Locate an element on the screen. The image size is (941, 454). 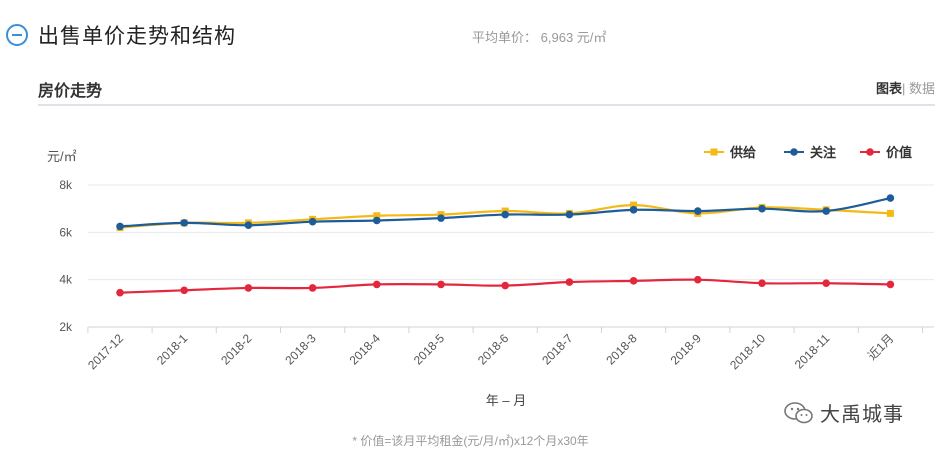
legend-item: 供给 is located at coordinates (730, 152).